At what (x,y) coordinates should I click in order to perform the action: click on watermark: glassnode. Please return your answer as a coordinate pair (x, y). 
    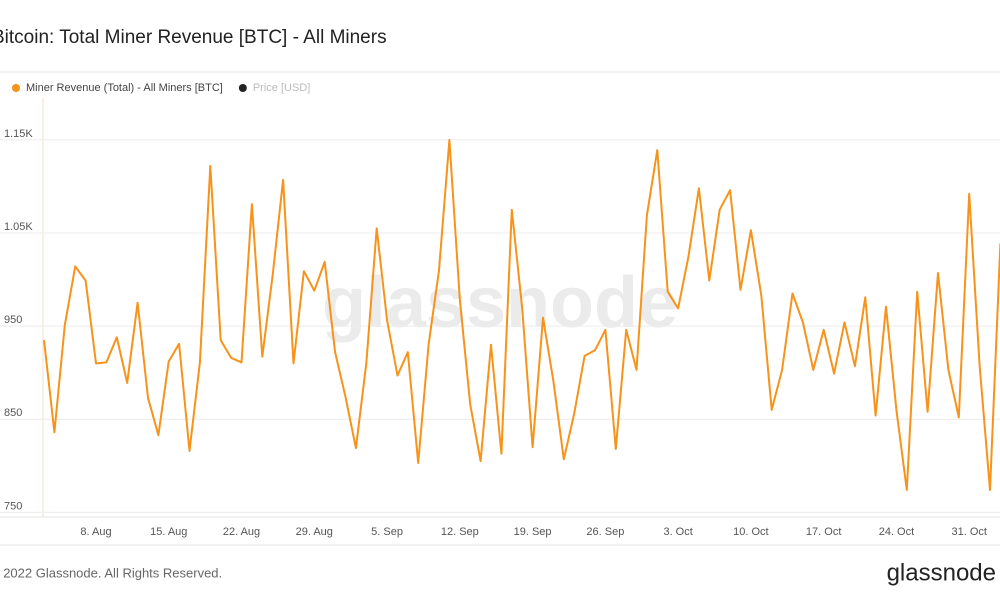
    Looking at the image, I should click on (500, 303).